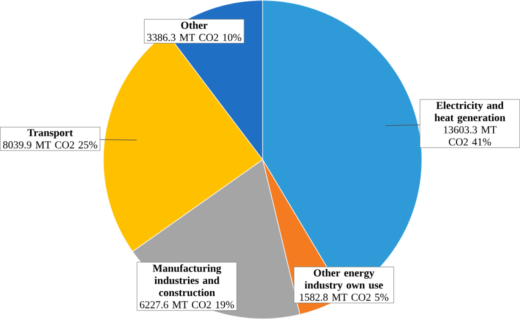  I want to click on data-label: 6227.6 MT CO2 19%, so click(187, 304).